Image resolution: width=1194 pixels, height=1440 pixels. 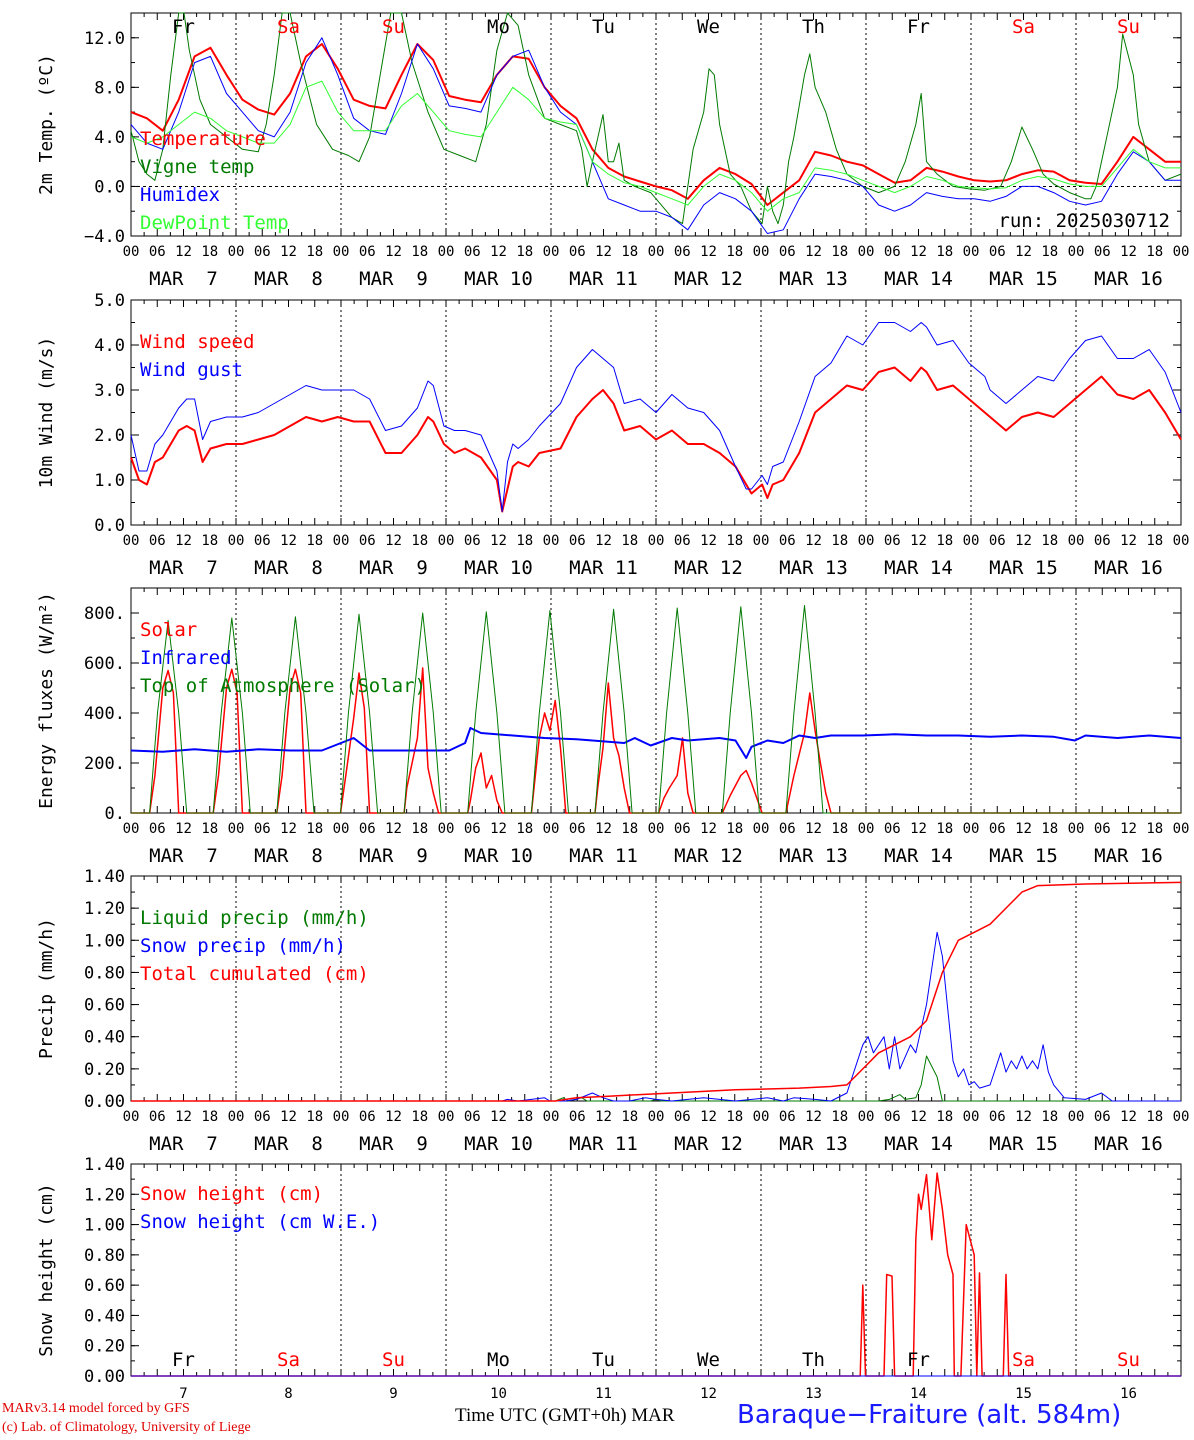 I want to click on day-number-label: 12, so click(x=708, y=1394).